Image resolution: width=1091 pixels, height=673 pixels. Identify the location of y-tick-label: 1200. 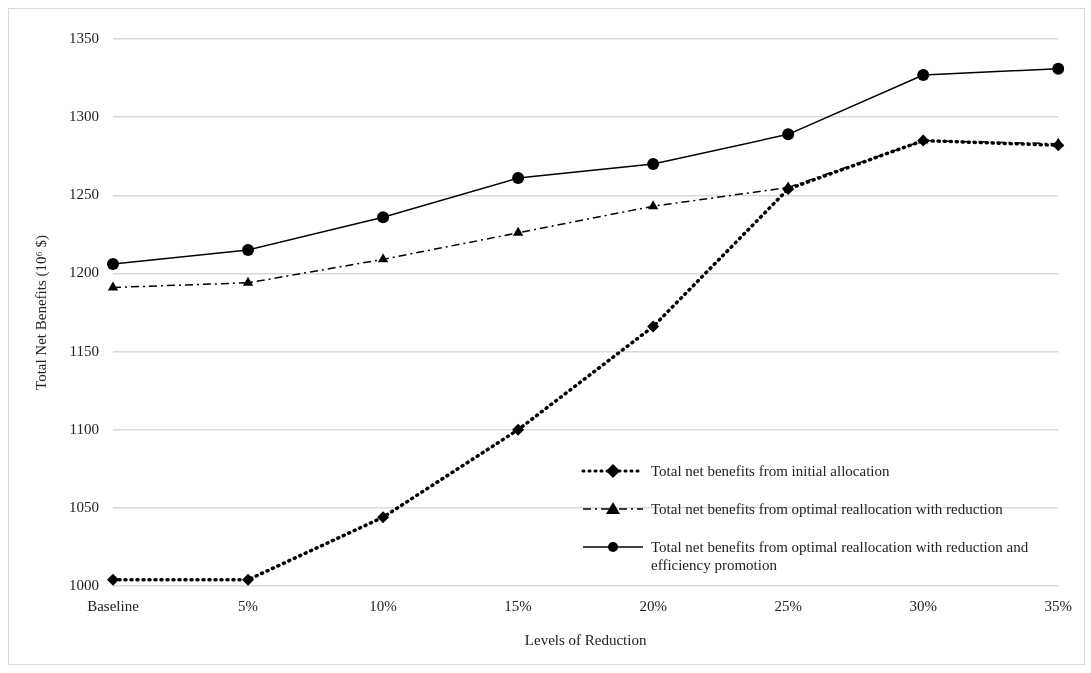
(84, 272).